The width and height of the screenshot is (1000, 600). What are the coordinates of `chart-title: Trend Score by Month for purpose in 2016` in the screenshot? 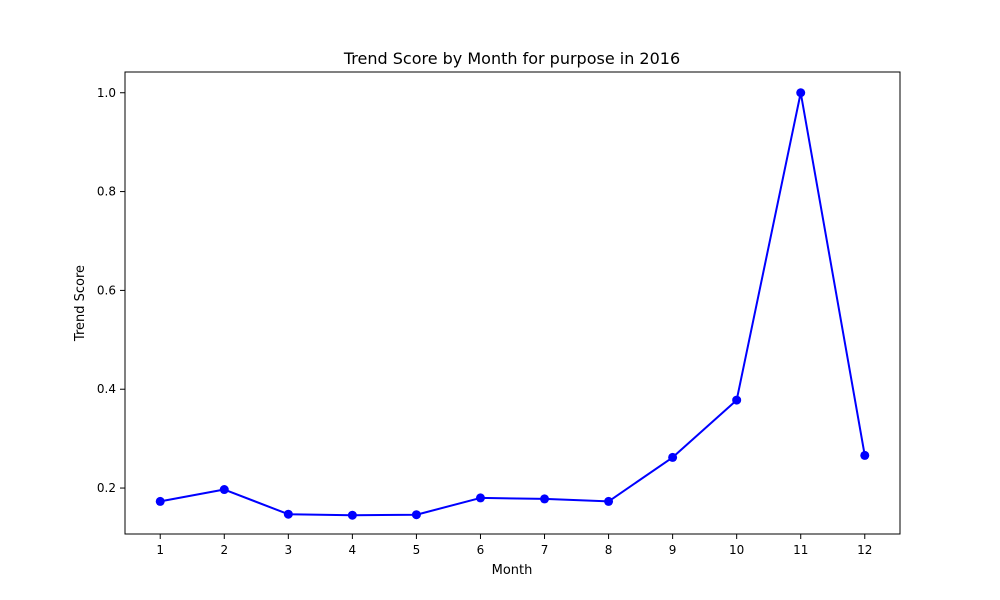 It's located at (511, 58).